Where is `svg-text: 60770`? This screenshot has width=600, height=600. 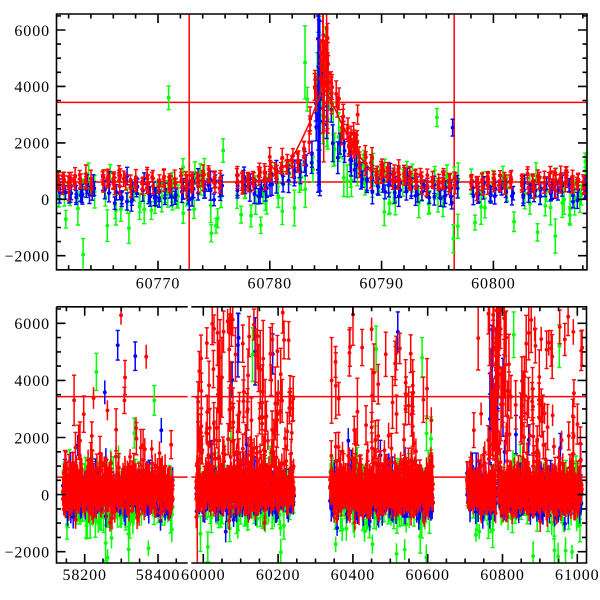
svg-text: 60770 is located at coordinates (158, 284).